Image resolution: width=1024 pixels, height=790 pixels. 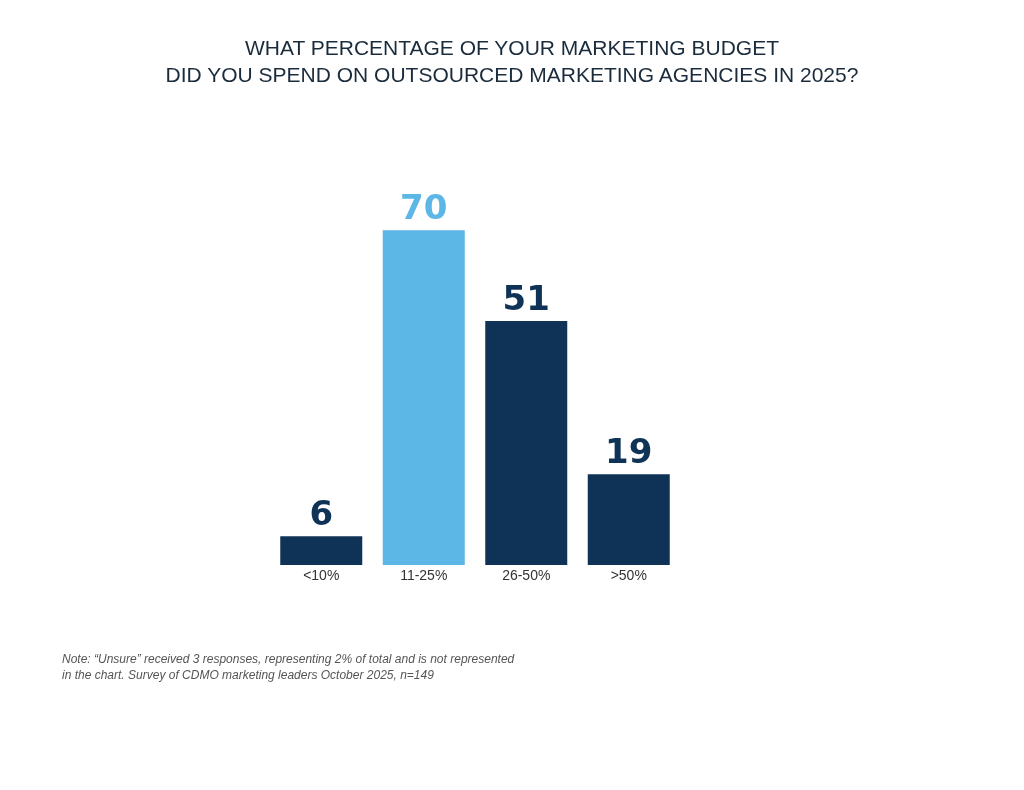 What do you see at coordinates (629, 451) in the screenshot?
I see `data-label: 19` at bounding box center [629, 451].